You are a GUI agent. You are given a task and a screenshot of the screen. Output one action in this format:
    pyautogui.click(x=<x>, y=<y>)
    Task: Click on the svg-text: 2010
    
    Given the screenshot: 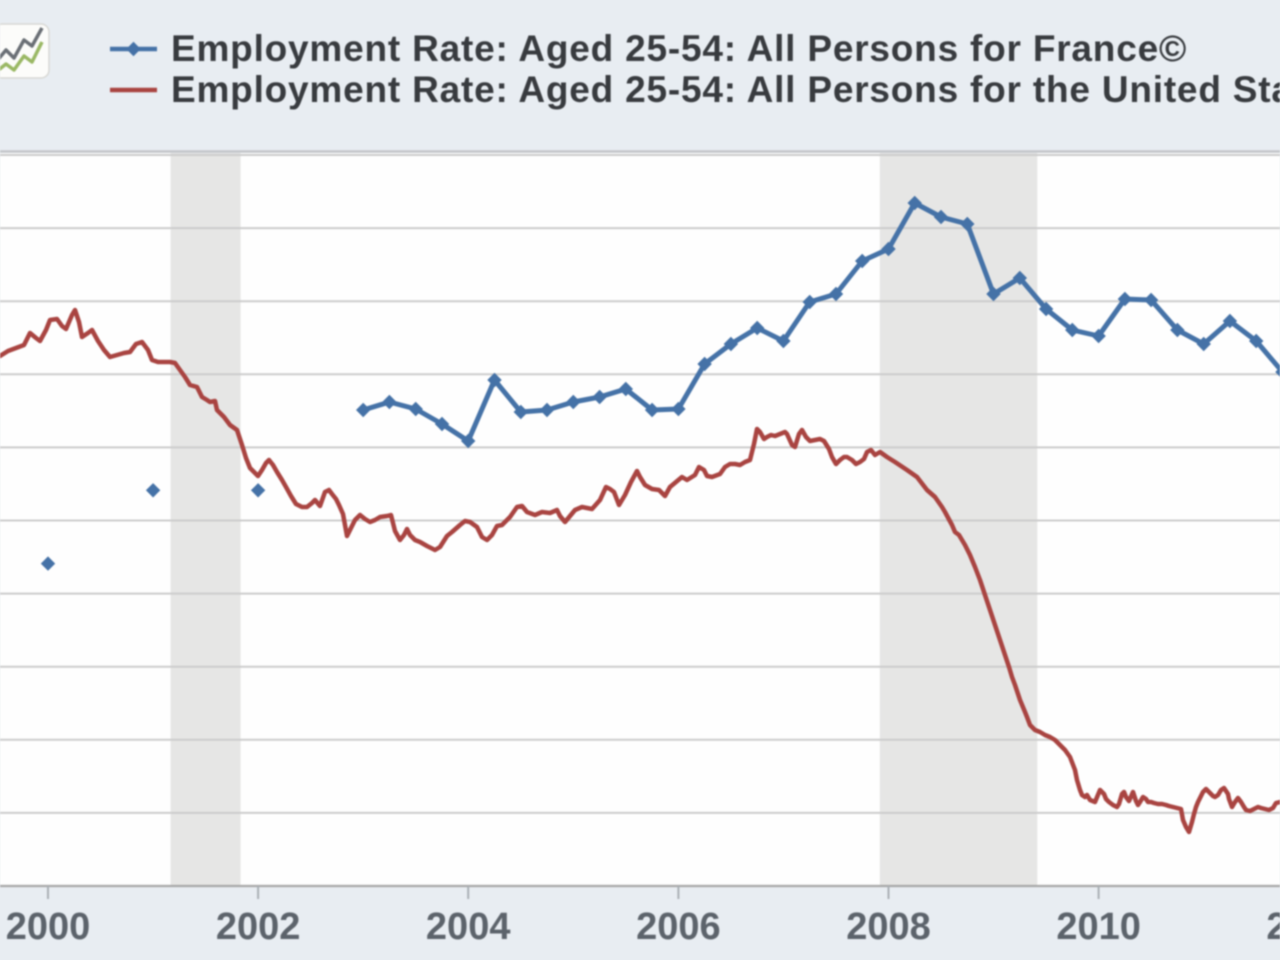 What is the action you would take?
    pyautogui.click(x=1098, y=927)
    